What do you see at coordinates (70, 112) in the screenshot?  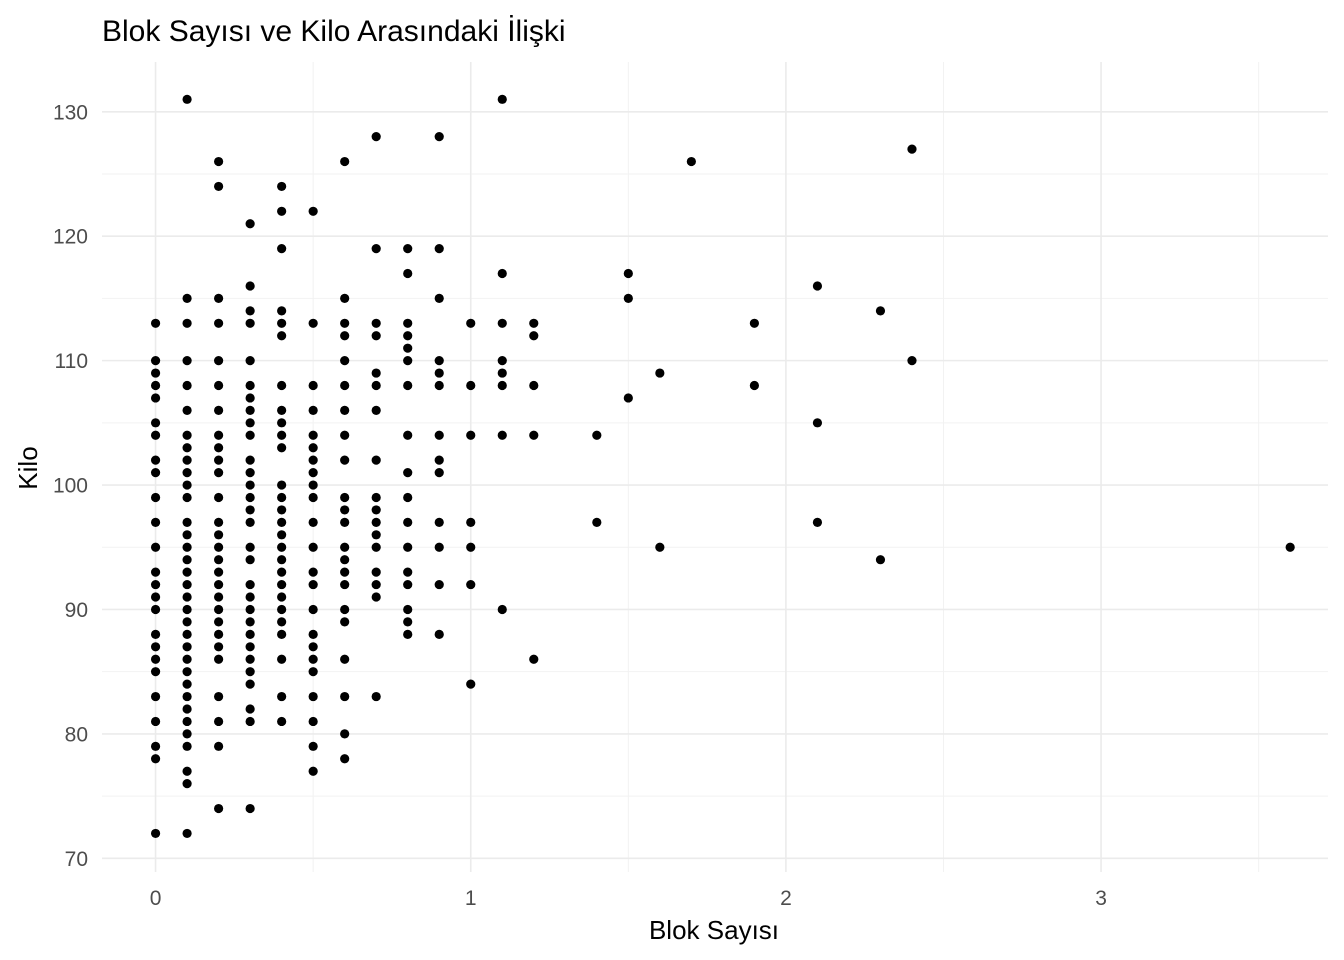 I see `y-tick-label: 130` at bounding box center [70, 112].